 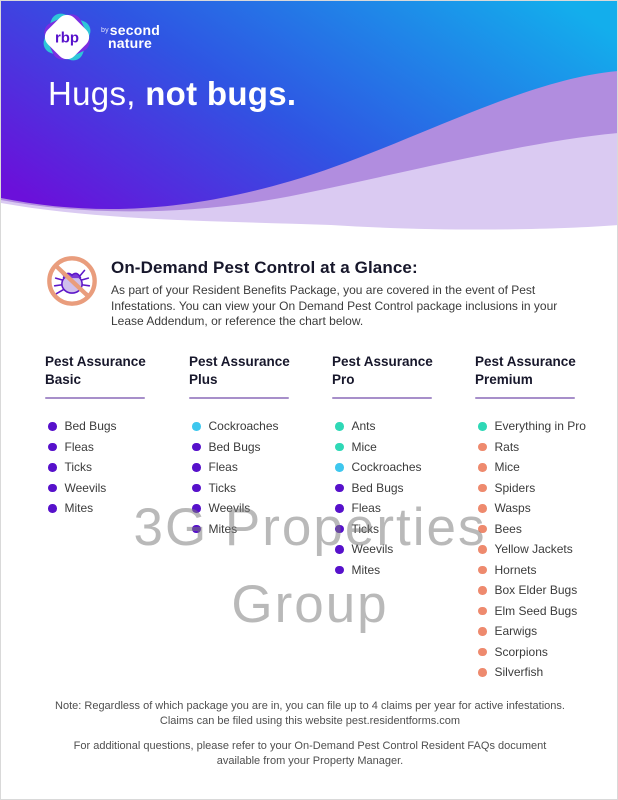 What do you see at coordinates (72, 281) in the screenshot?
I see `no-bugs-icon` at bounding box center [72, 281].